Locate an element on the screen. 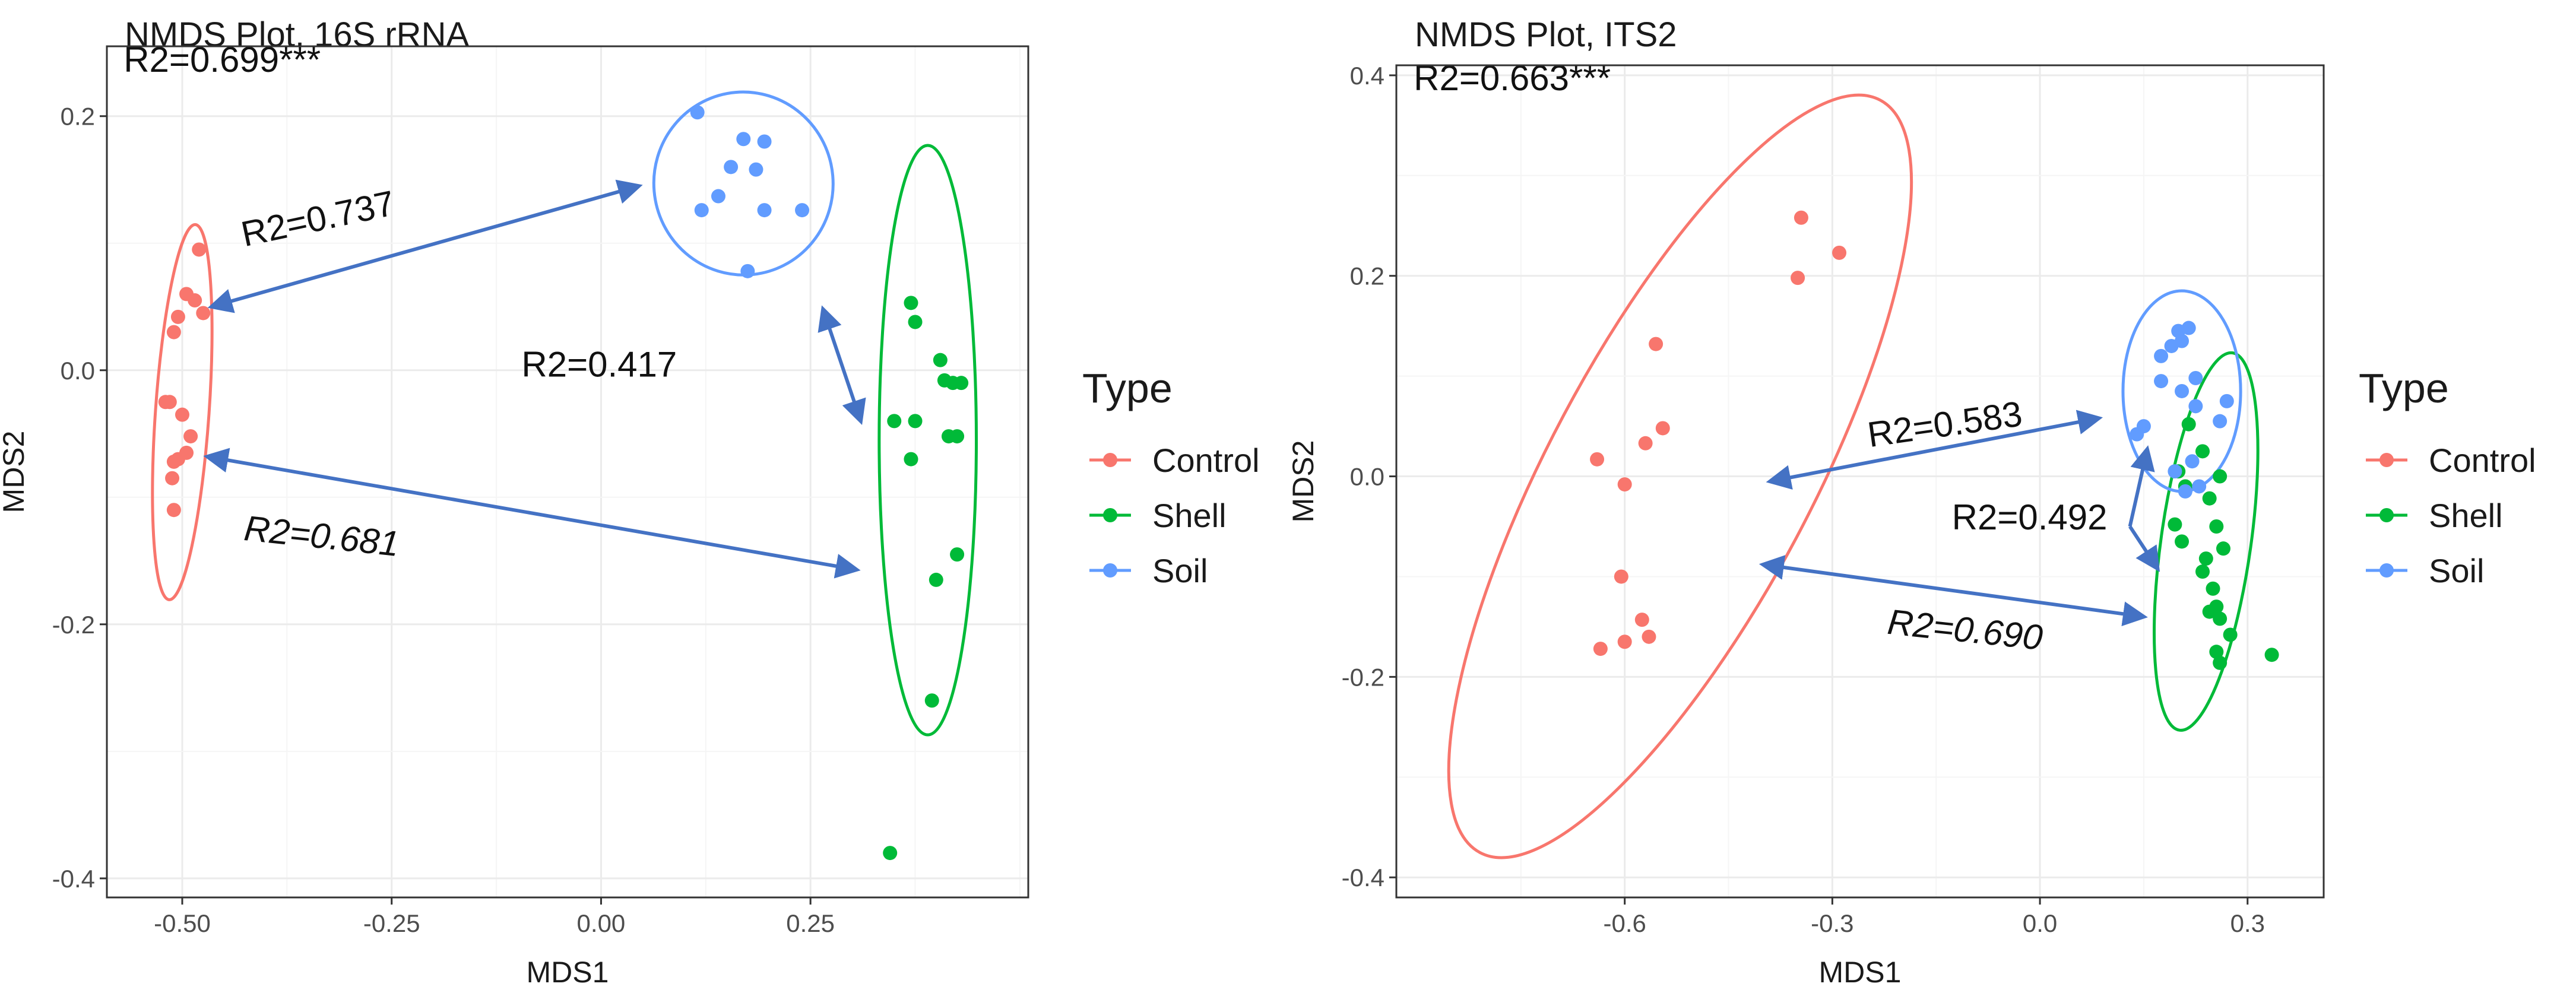 This screenshot has height=993, width=2576. legend-label: Shell is located at coordinates (2466, 515).